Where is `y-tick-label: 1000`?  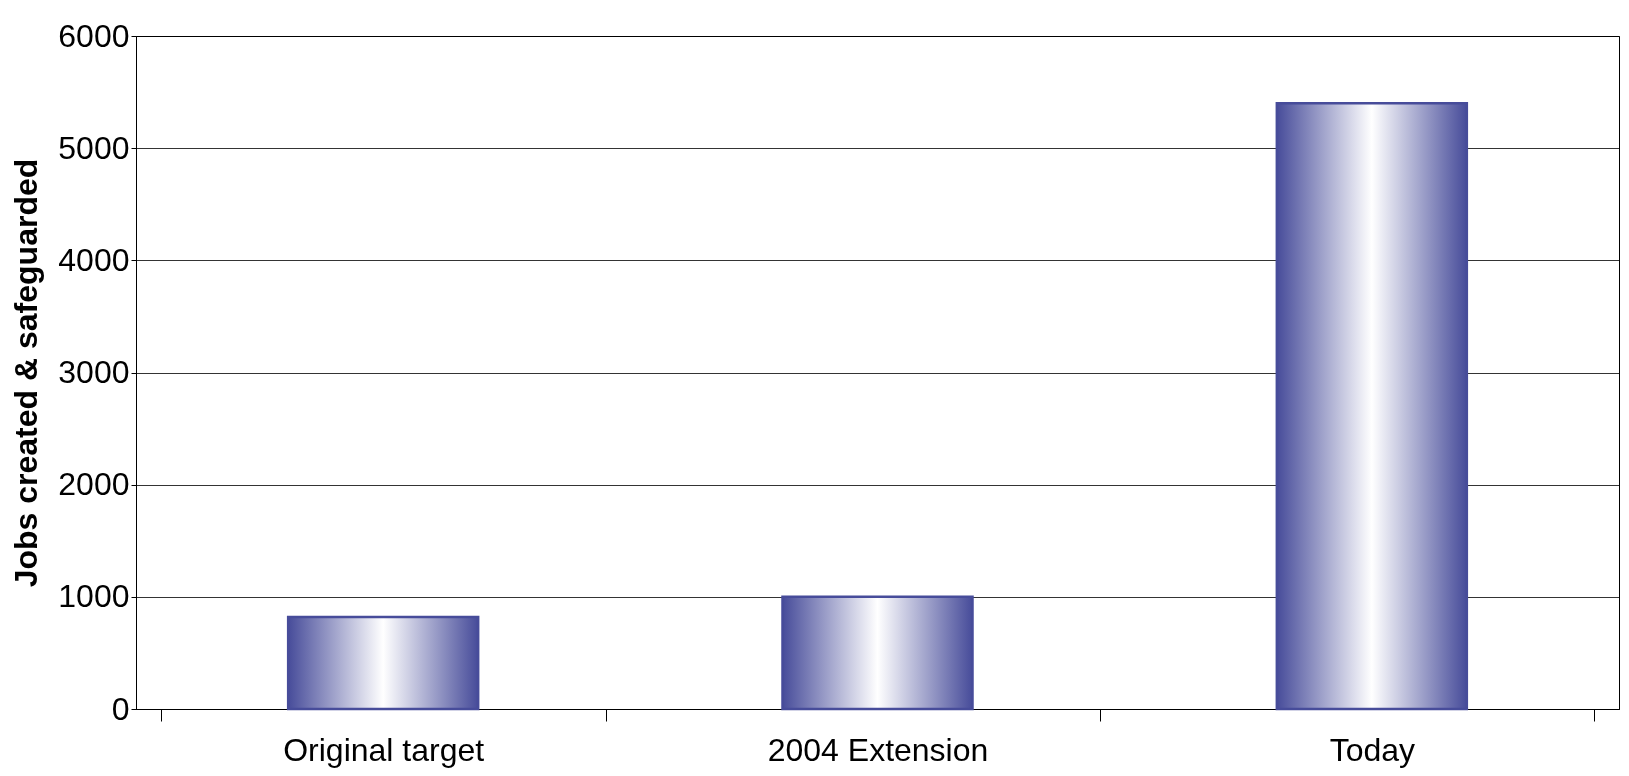
y-tick-label: 1000 is located at coordinates (94, 596).